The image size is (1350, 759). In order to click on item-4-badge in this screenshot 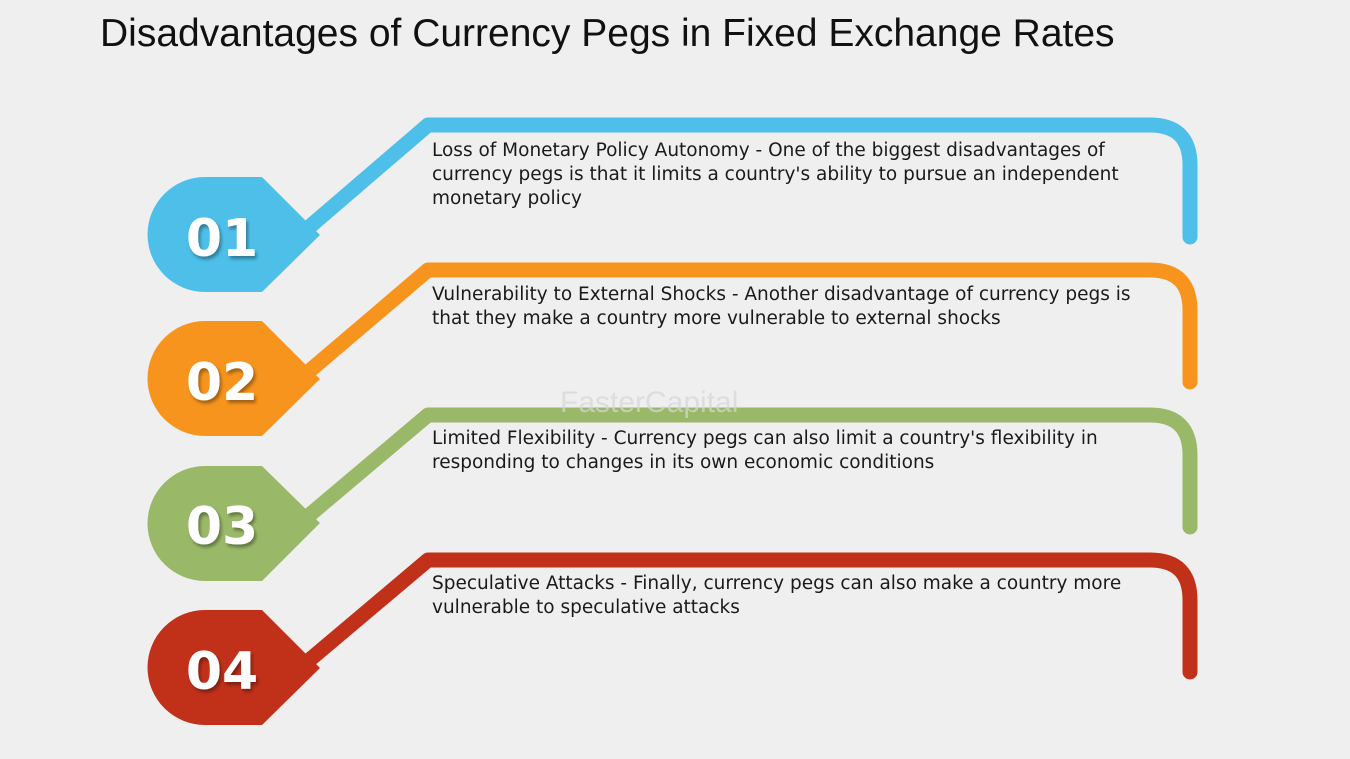, I will do `click(233, 667)`.